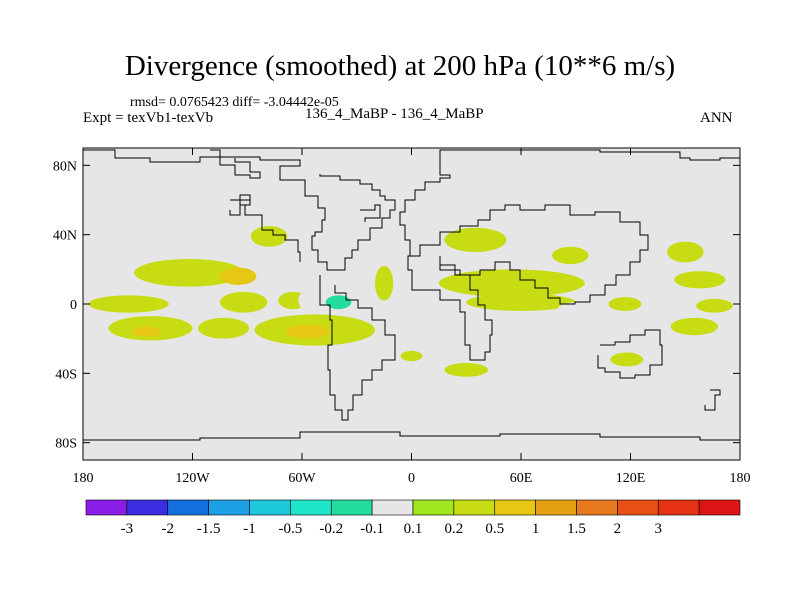 This screenshot has width=800, height=600. What do you see at coordinates (716, 118) in the screenshot?
I see `season-label: ANN` at bounding box center [716, 118].